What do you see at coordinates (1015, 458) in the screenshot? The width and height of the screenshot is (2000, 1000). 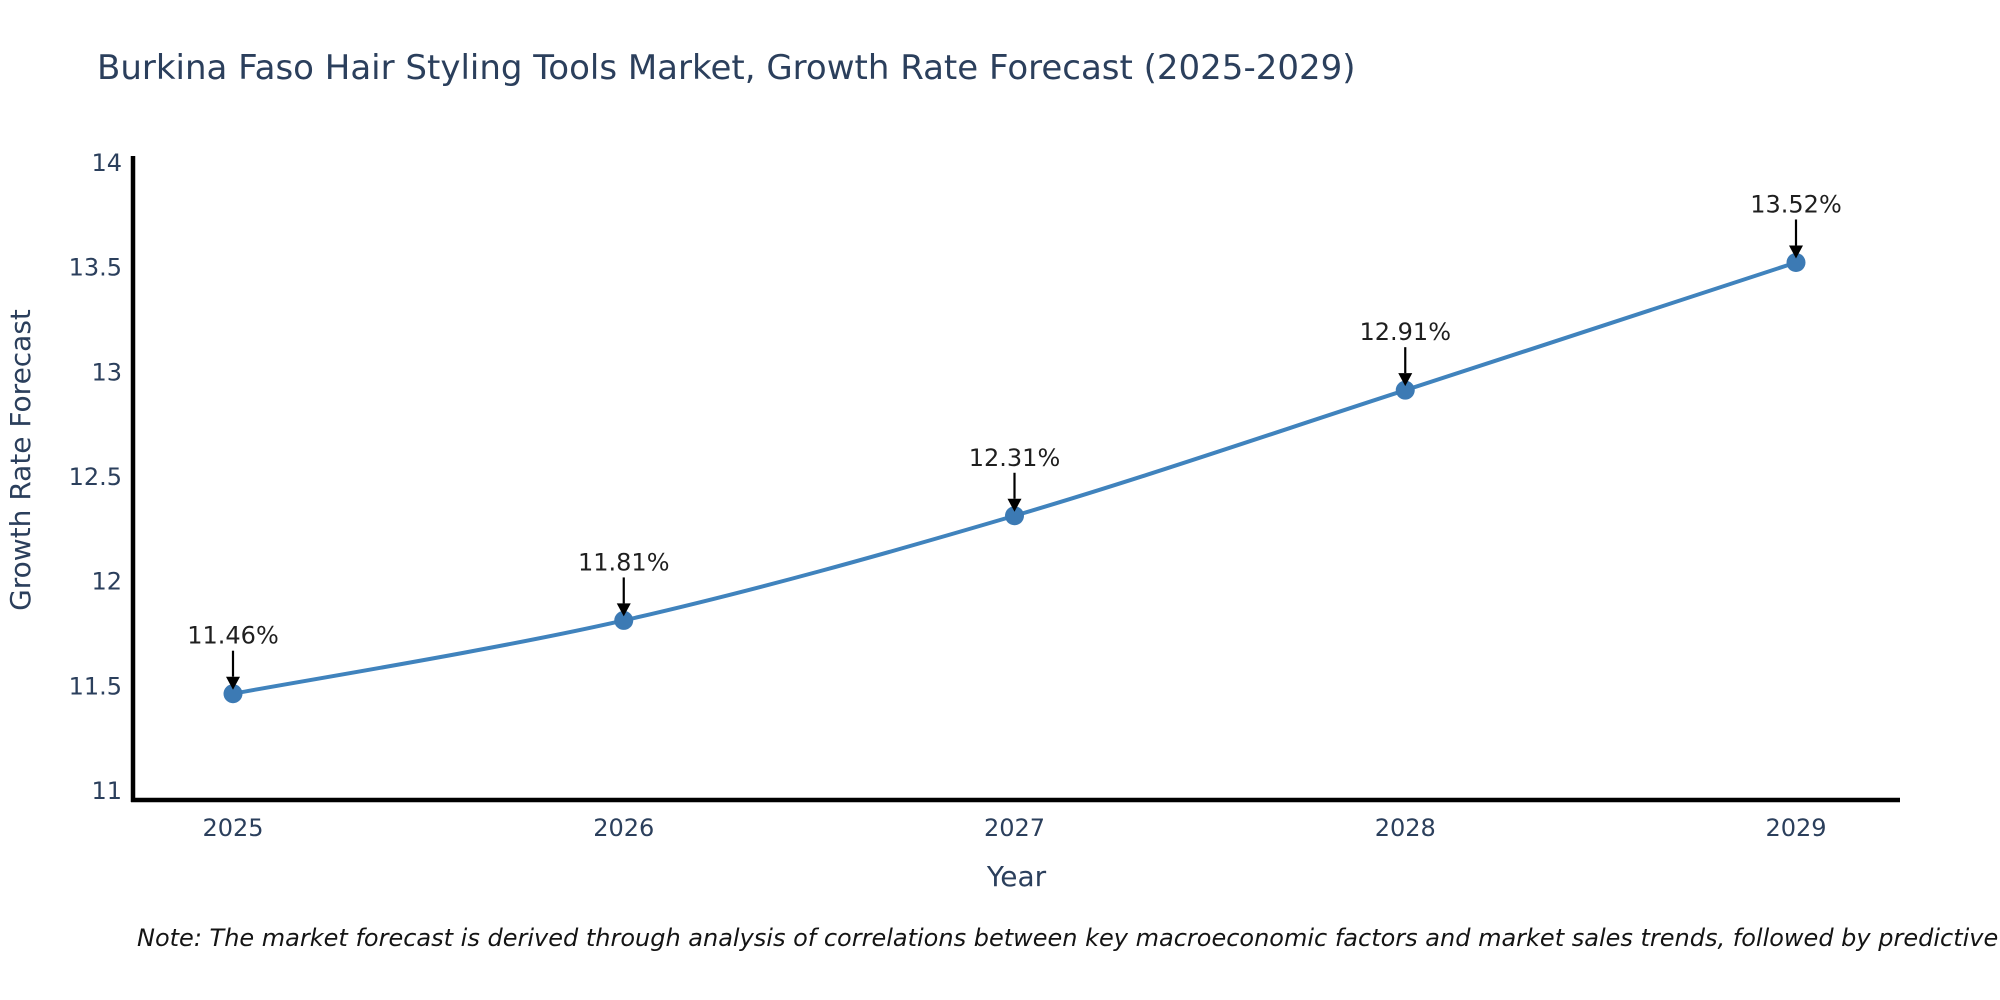 I see `data-point-label: 12.31%` at bounding box center [1015, 458].